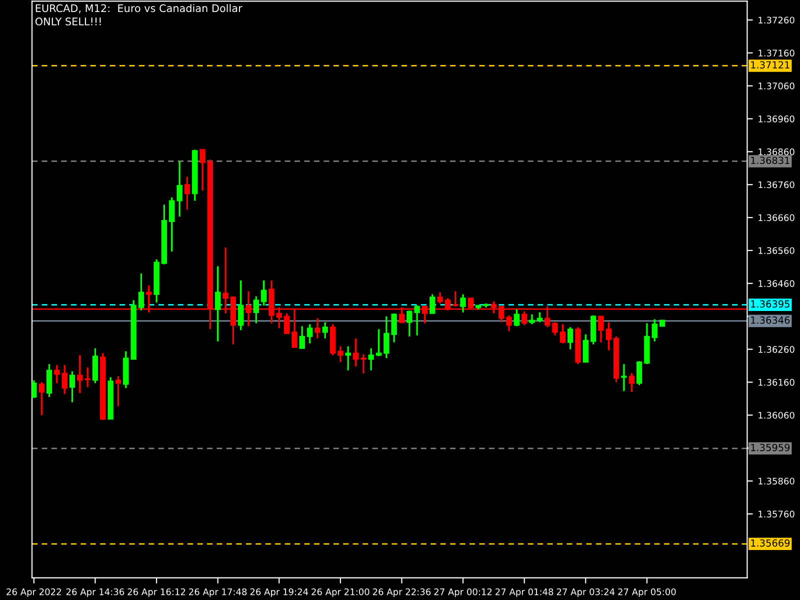 Image resolution: width=800 pixels, height=600 pixels. Describe the element at coordinates (770, 320) in the screenshot. I see `ref-line-label: 1.36346` at that location.